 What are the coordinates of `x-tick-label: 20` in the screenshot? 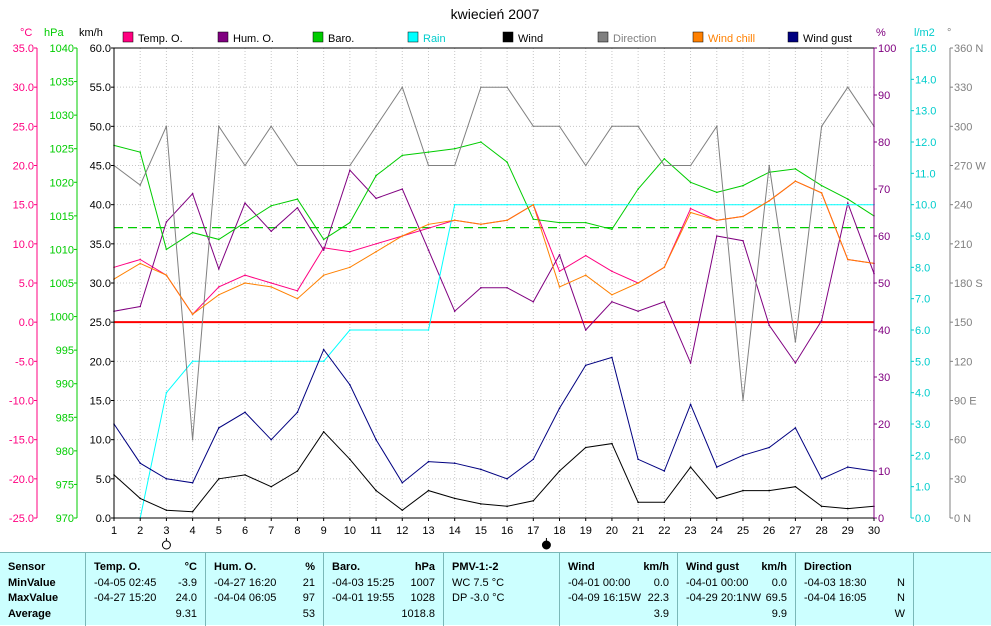 It's located at (612, 531).